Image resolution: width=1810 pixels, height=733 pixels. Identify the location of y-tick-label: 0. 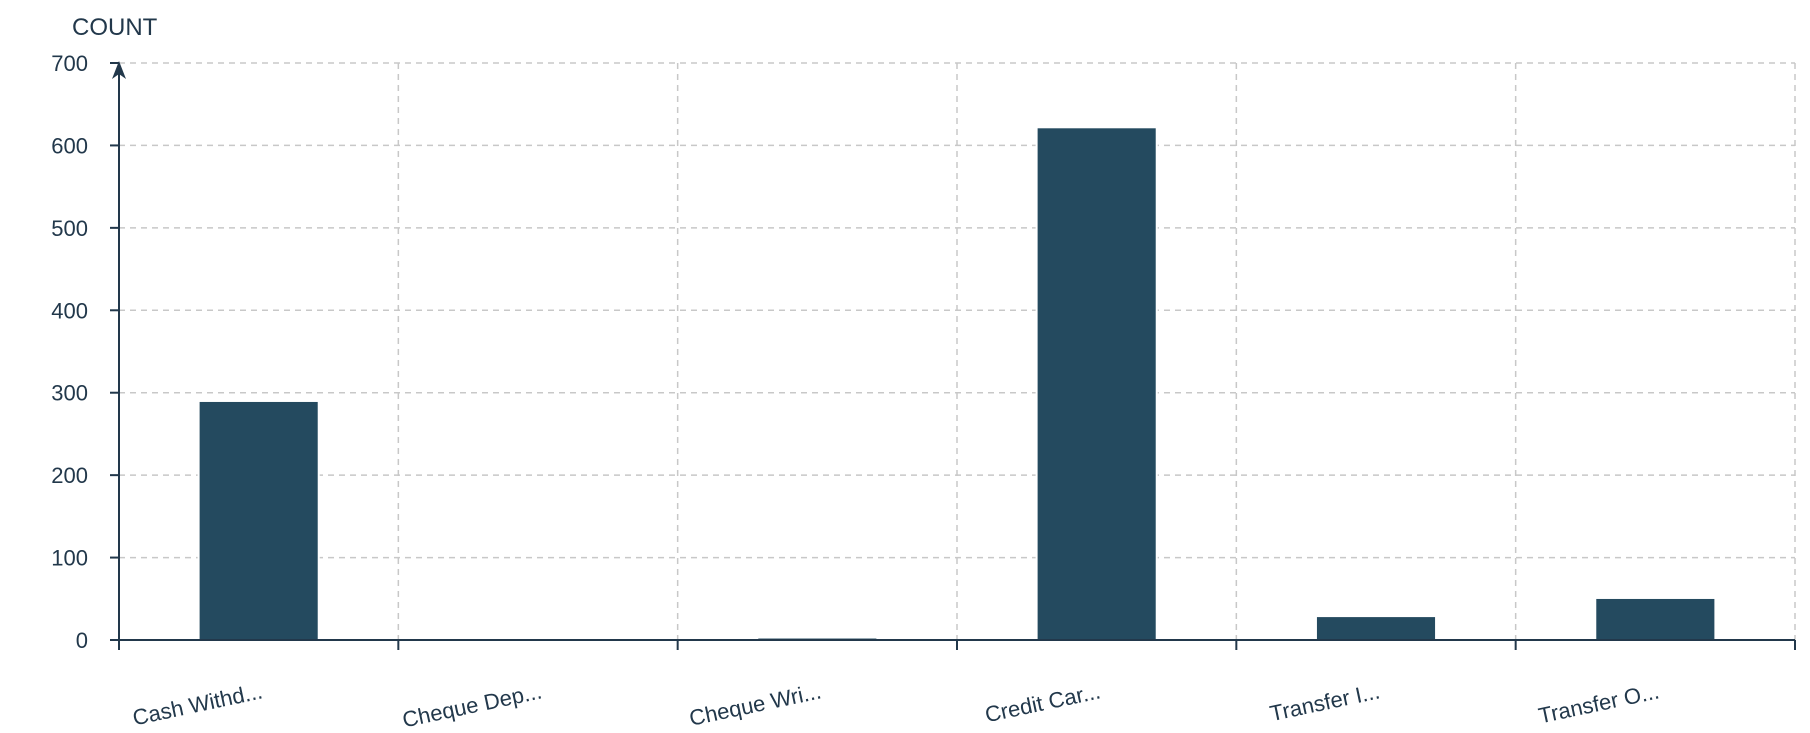
(82, 640).